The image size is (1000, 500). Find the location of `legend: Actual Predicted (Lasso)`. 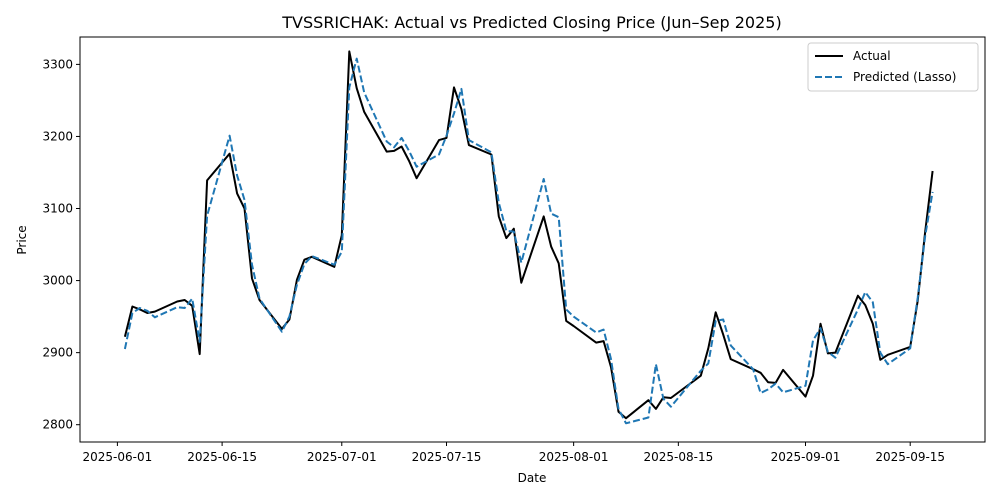

legend: Actual Predicted (Lasso) is located at coordinates (893, 67).